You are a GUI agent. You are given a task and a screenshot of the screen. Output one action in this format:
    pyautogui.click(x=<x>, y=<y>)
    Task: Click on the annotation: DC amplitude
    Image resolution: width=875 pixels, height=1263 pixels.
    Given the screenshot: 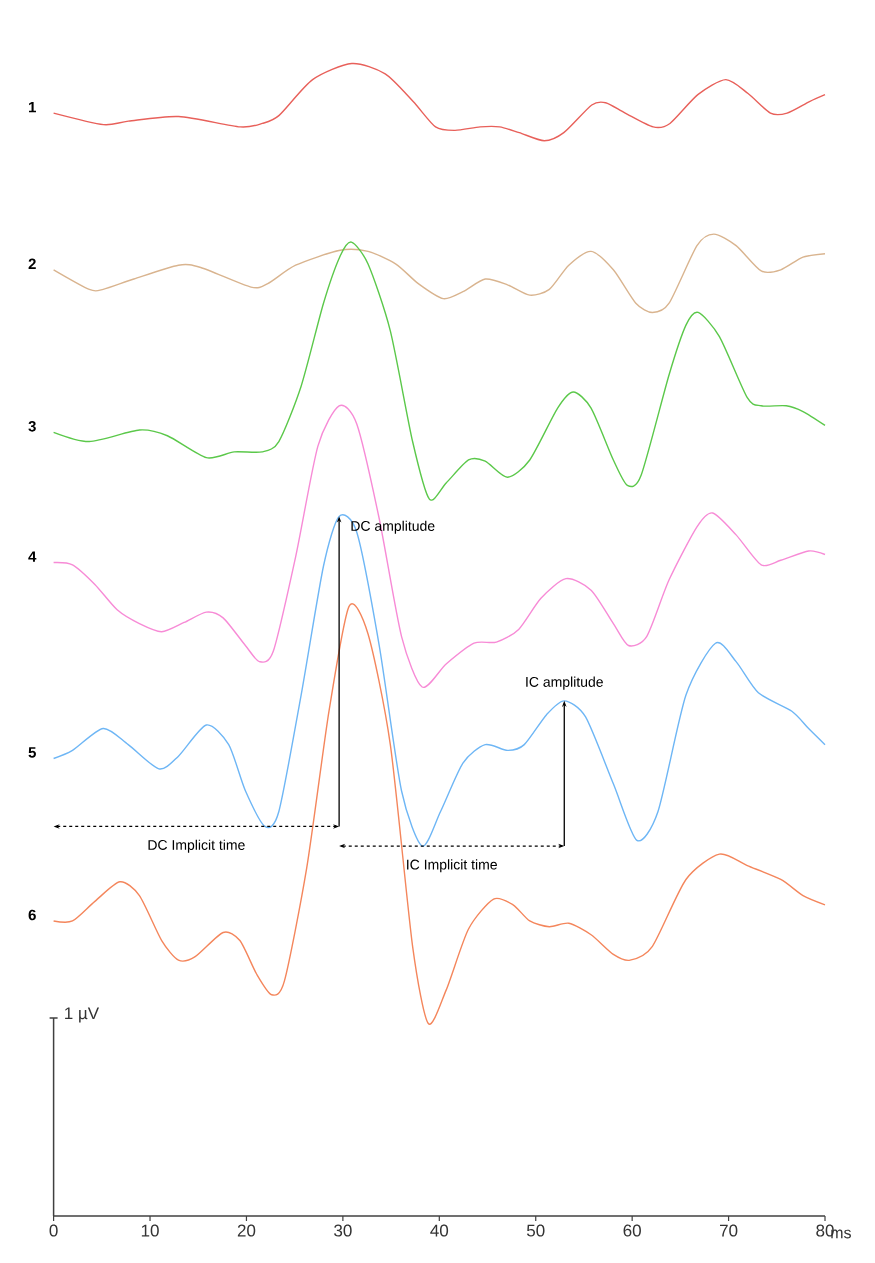 What is the action you would take?
    pyautogui.click(x=393, y=527)
    